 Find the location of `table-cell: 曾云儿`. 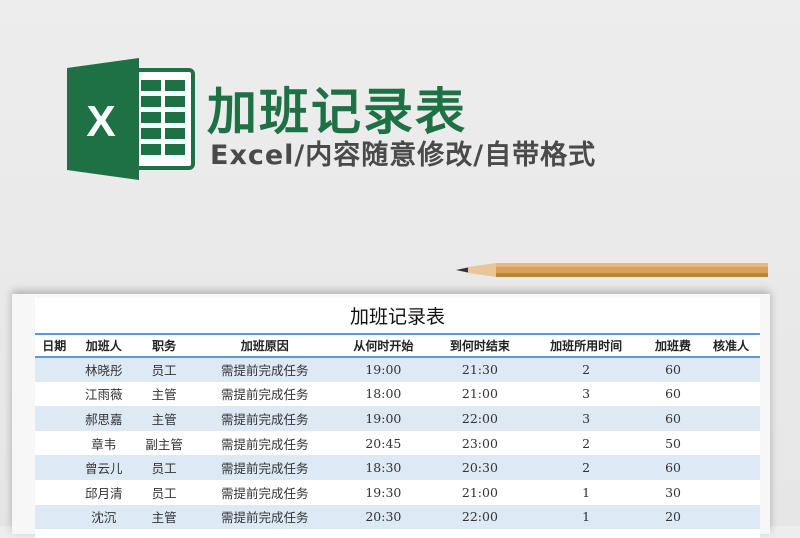

table-cell: 曾云儿 is located at coordinates (104, 469).